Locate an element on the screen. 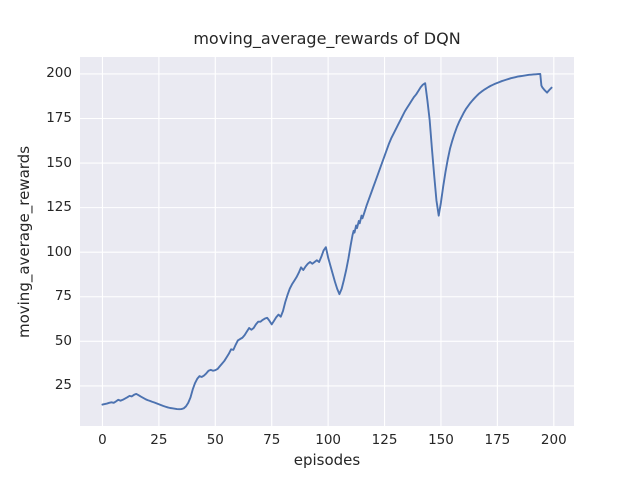  y-tick-label: 200 is located at coordinates (59, 73).